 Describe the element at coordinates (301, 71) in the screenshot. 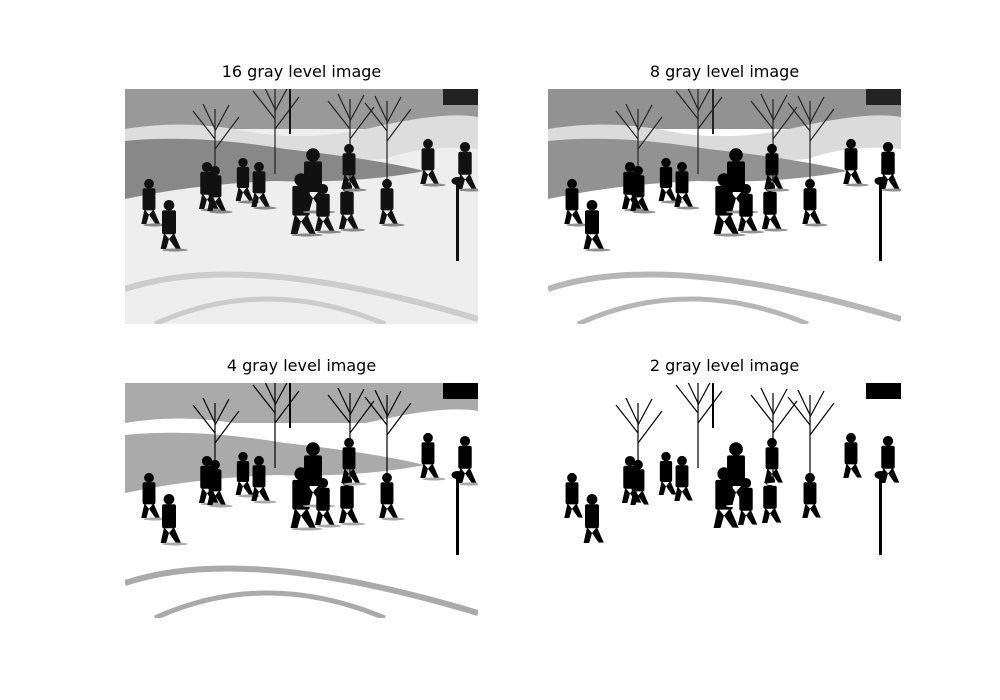

I see `panel-title: 16 gray level image` at that location.